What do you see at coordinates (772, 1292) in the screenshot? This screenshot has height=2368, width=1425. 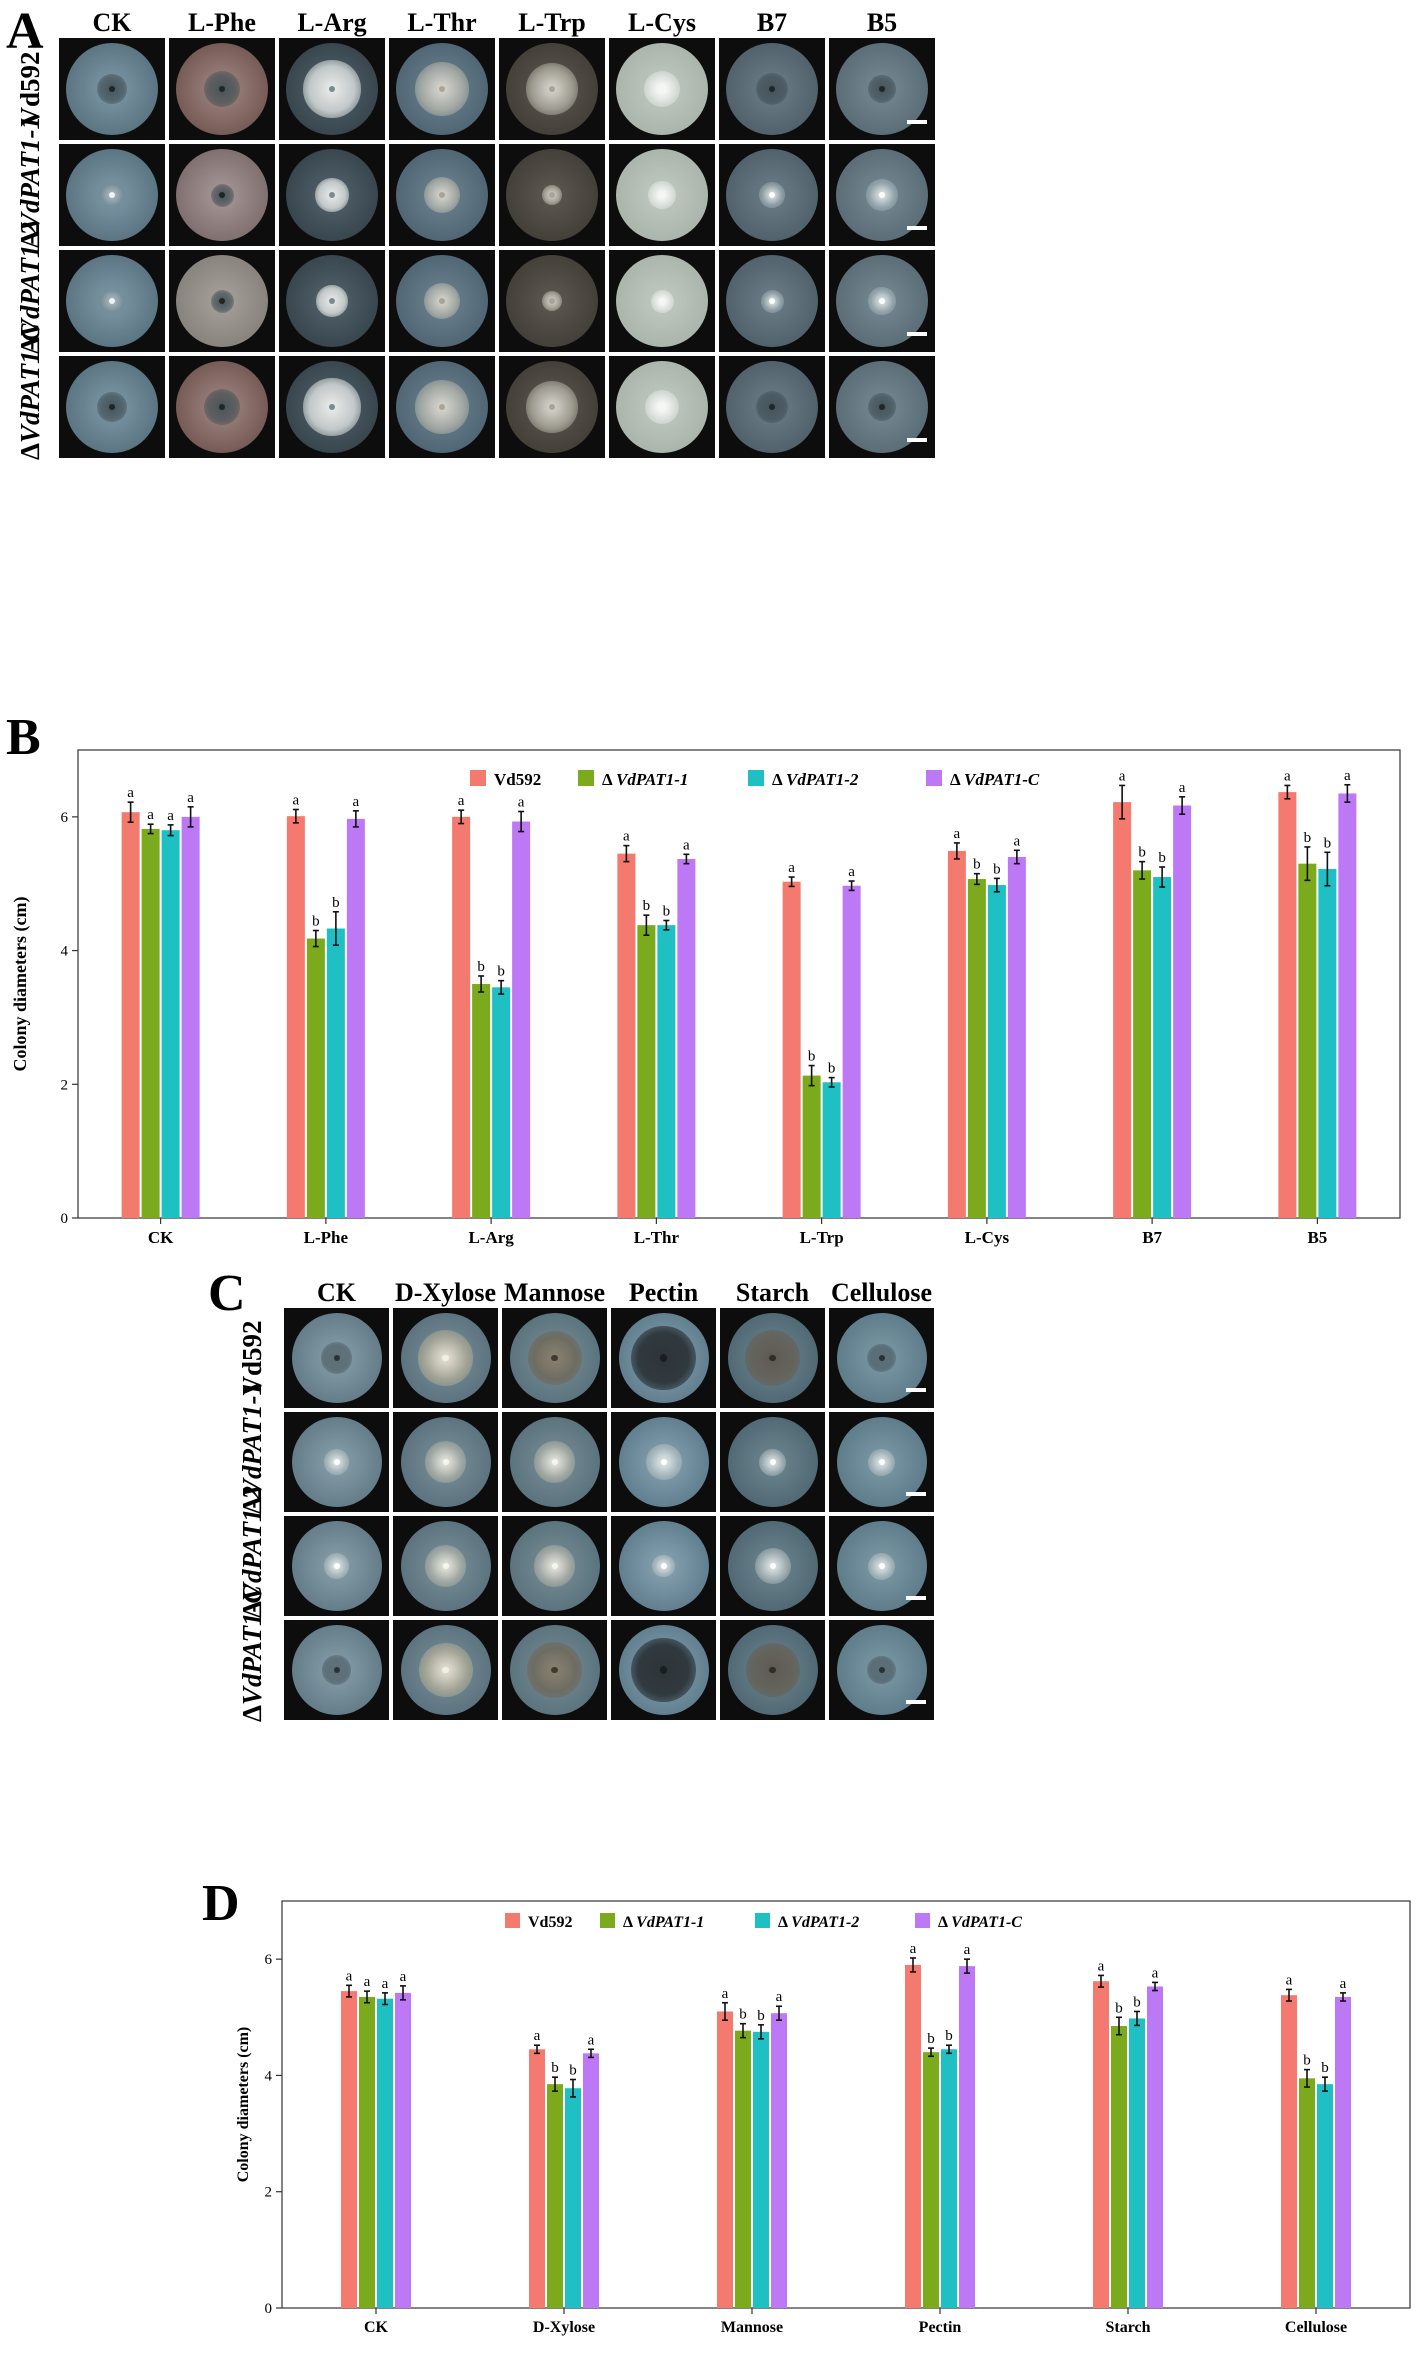 I see `column-header: Starch` at bounding box center [772, 1292].